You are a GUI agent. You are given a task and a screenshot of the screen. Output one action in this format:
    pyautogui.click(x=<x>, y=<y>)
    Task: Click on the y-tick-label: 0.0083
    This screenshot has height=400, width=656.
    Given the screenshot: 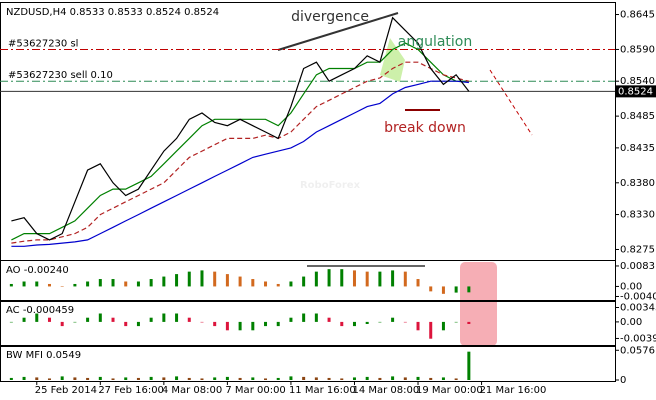 What is the action you would take?
    pyautogui.click(x=637, y=266)
    